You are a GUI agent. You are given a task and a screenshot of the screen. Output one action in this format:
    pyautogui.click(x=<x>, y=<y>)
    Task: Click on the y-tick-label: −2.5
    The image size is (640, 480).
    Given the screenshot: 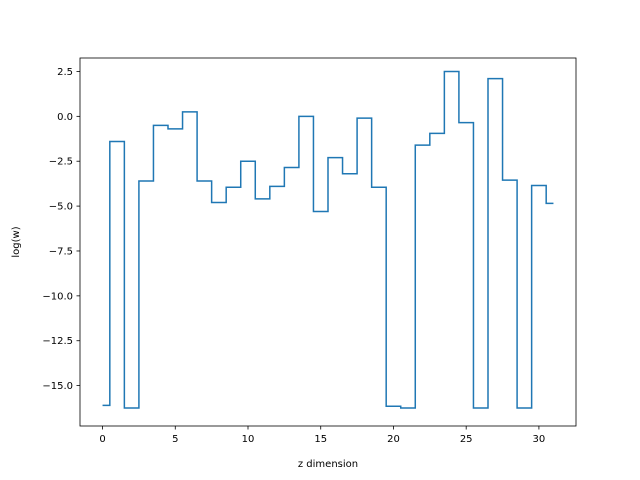 What is the action you would take?
    pyautogui.click(x=61, y=162)
    